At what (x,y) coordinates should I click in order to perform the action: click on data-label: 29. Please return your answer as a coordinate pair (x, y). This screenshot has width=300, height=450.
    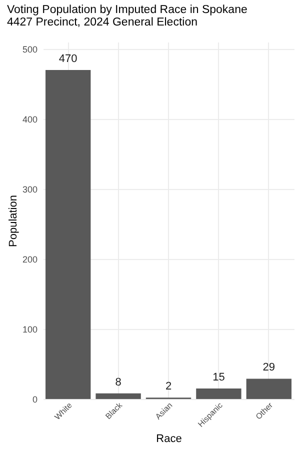
    Looking at the image, I should click on (269, 368).